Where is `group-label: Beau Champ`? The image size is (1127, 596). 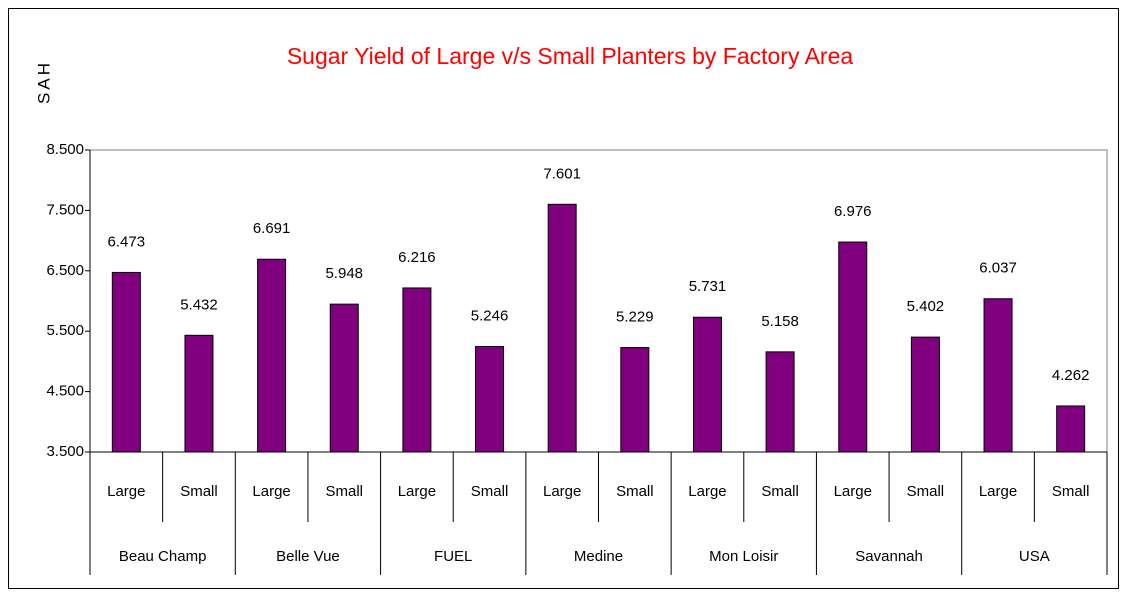 group-label: Beau Champ is located at coordinates (163, 556).